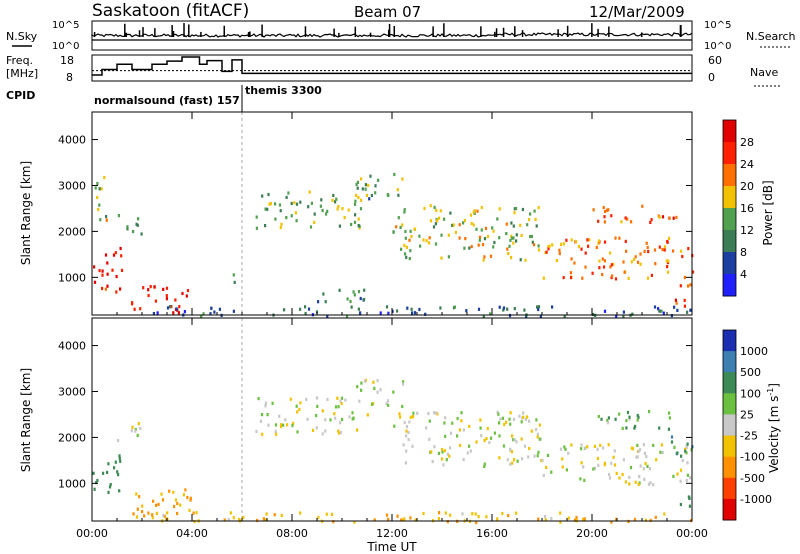  I want to click on colorbar-tick: 100, so click(750, 393).